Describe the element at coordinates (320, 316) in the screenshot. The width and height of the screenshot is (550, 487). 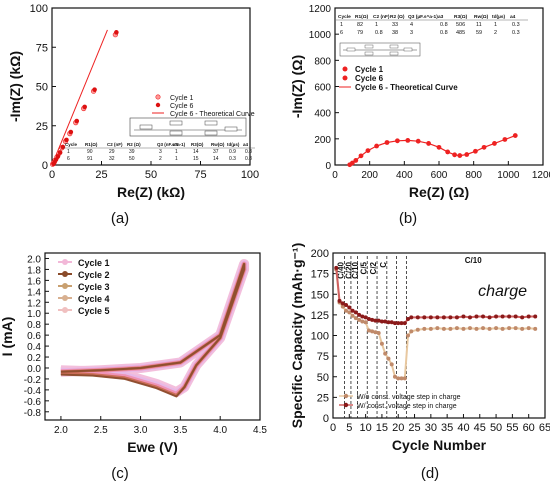
I see `y-tick-label: 125` at that location.